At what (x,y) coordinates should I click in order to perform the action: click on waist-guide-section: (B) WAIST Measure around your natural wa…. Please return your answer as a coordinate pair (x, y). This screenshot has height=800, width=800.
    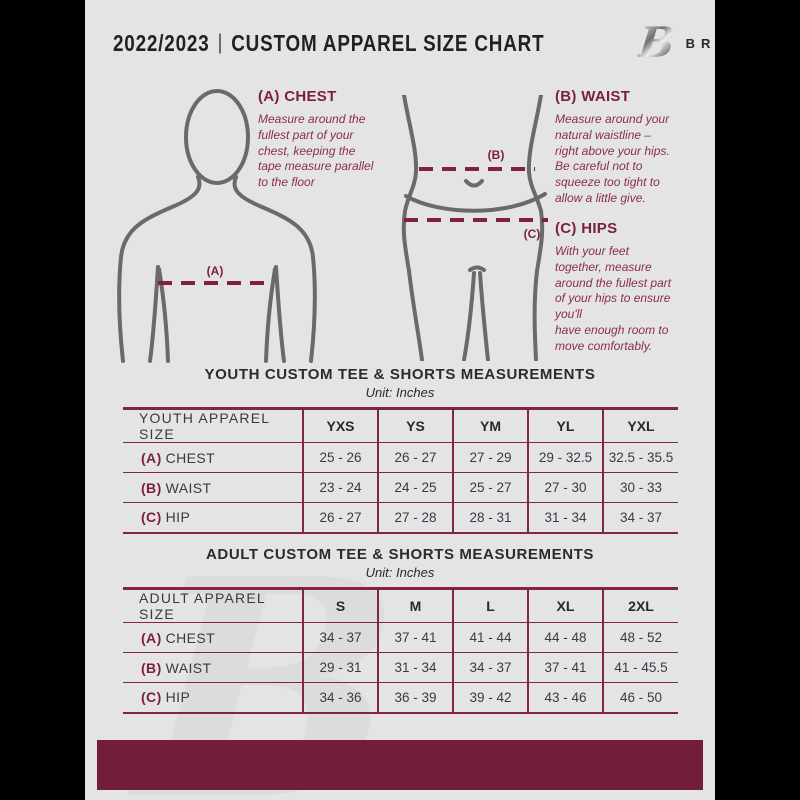
    Looking at the image, I should click on (626, 147).